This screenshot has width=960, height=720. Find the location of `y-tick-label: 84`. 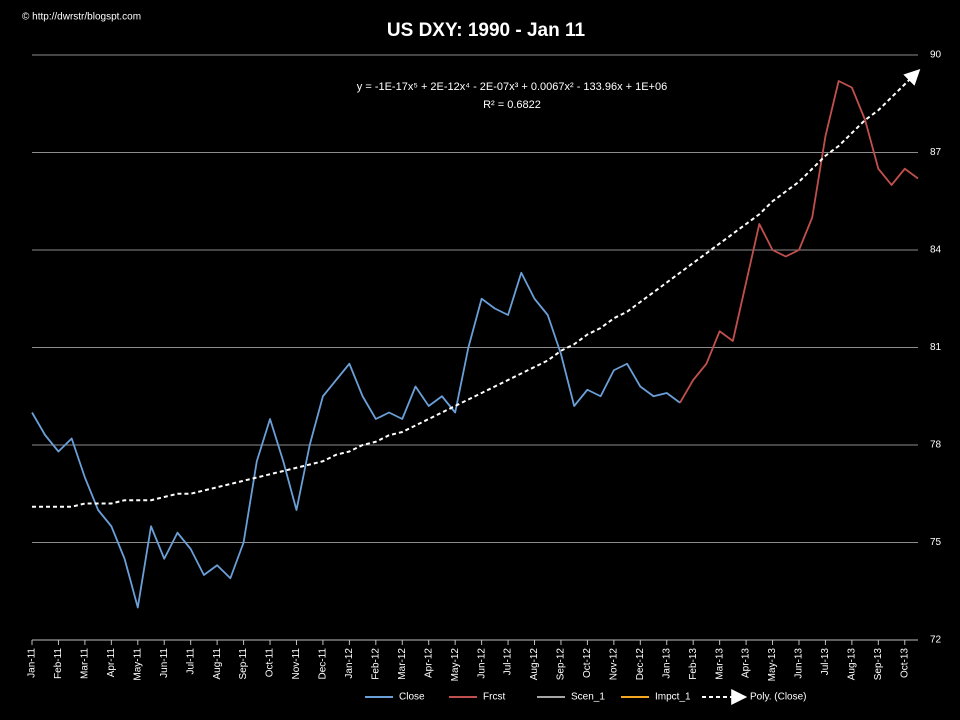

y-tick-label: 84 is located at coordinates (936, 250).